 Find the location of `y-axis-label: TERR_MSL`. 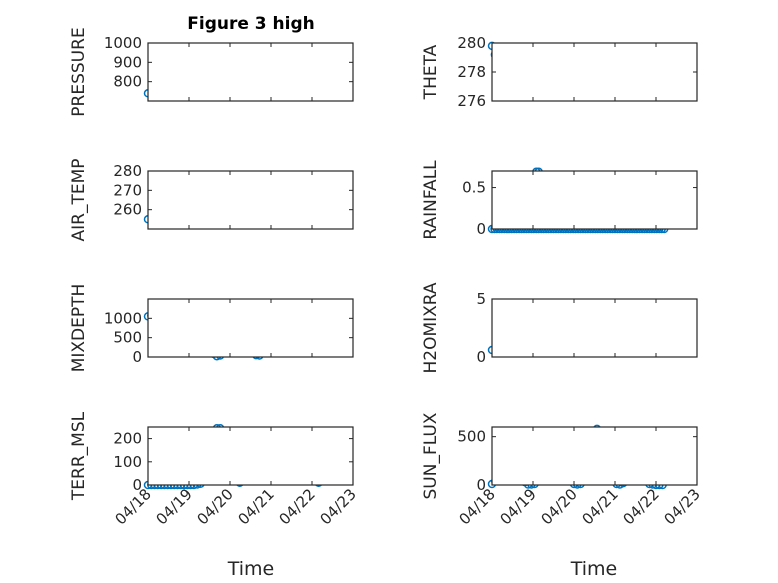

y-axis-label: TERR_MSL is located at coordinates (79, 456).